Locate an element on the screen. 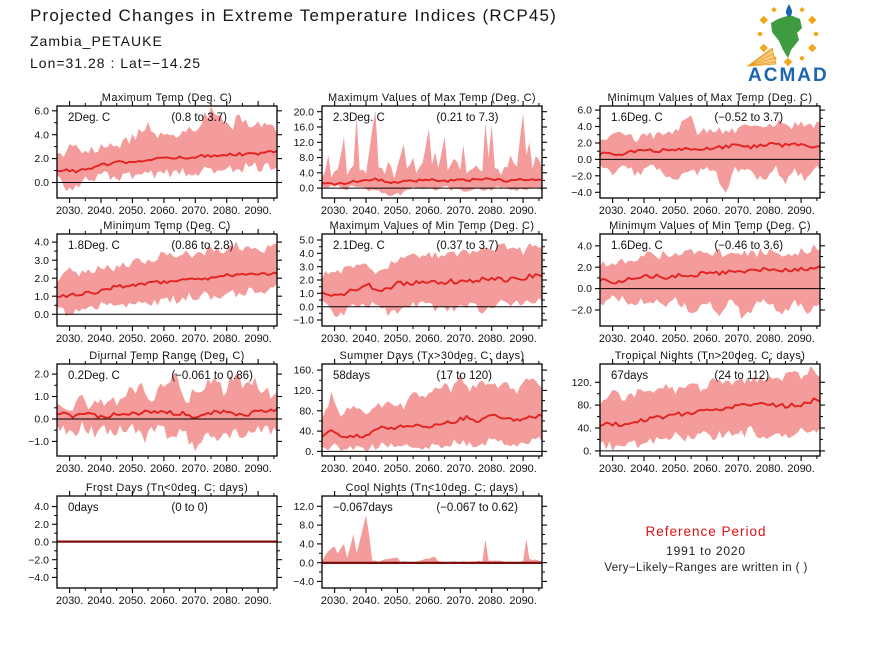 The width and height of the screenshot is (879, 659). panel-title: Cool Nights (Tn<10deg. C; days) is located at coordinates (432, 488).